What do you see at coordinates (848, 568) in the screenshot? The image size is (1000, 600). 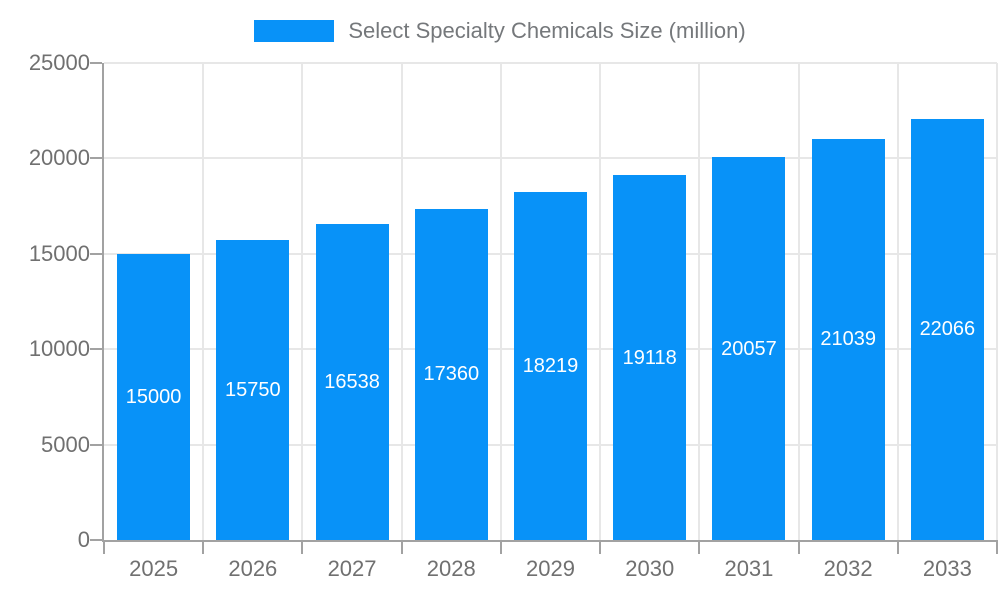 I see `x-axis-category-label: 2032` at bounding box center [848, 568].